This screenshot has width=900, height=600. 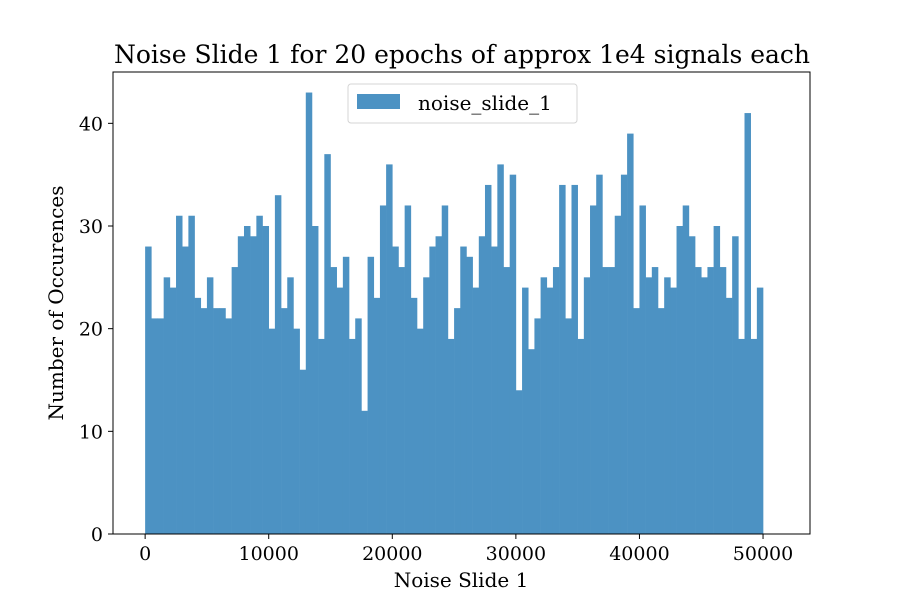 I want to click on y-tick-label: 30, so click(x=91, y=227).